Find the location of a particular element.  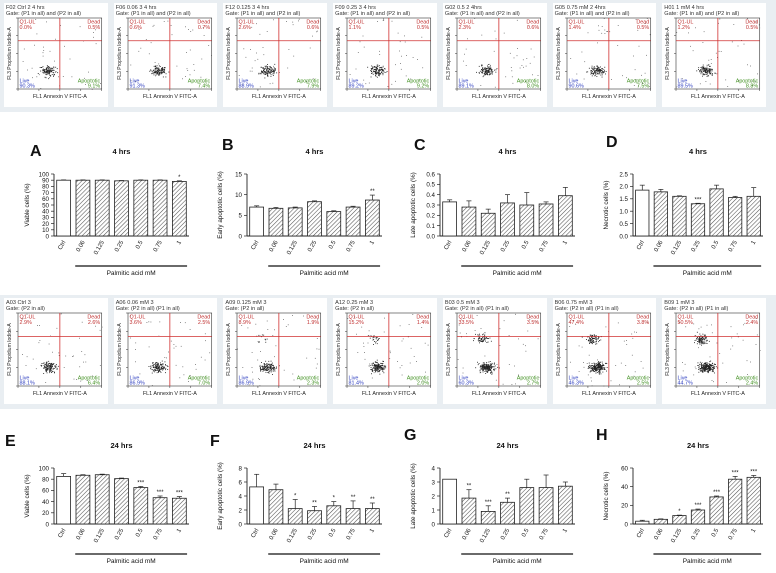

significance-marker: *** is located at coordinates (180, 494).